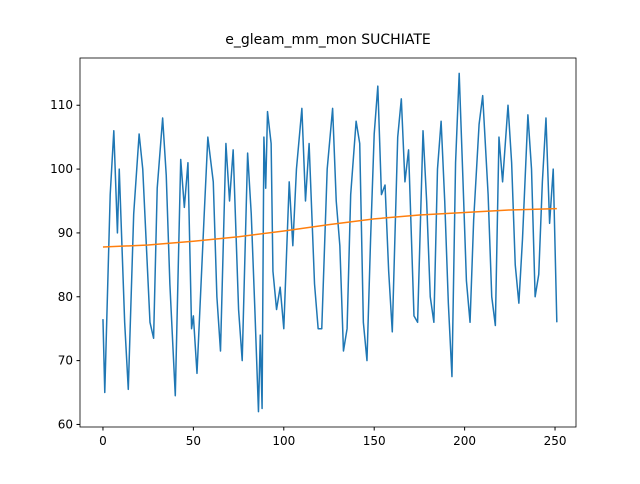  Describe the element at coordinates (65, 424) in the screenshot. I see `y-tick-label: 60` at that location.